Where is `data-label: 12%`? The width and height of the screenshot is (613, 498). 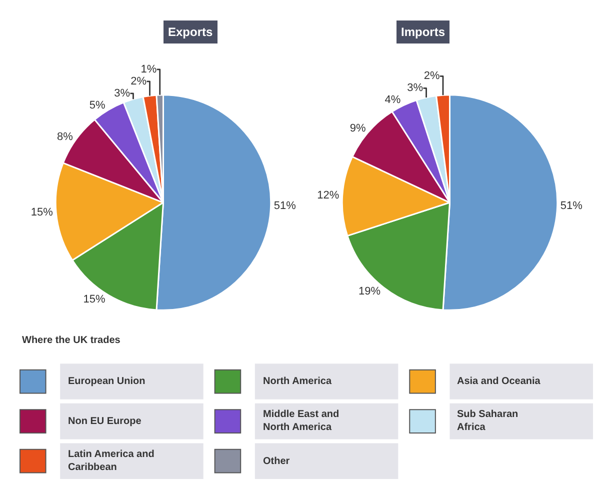
data-label: 12% is located at coordinates (328, 196).